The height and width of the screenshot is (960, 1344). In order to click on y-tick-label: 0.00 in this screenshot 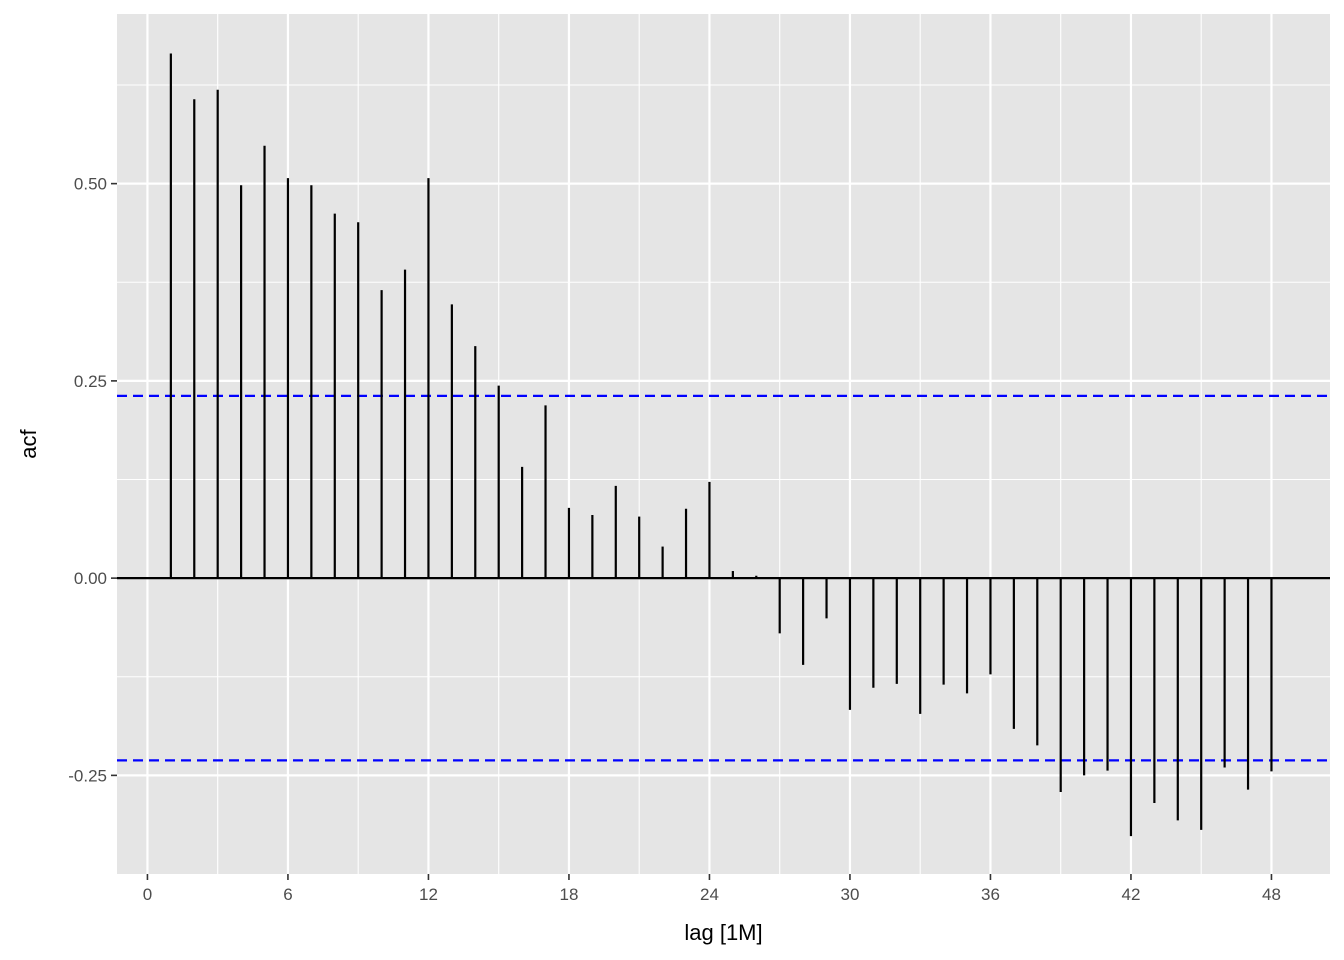, I will do `click(90, 578)`.